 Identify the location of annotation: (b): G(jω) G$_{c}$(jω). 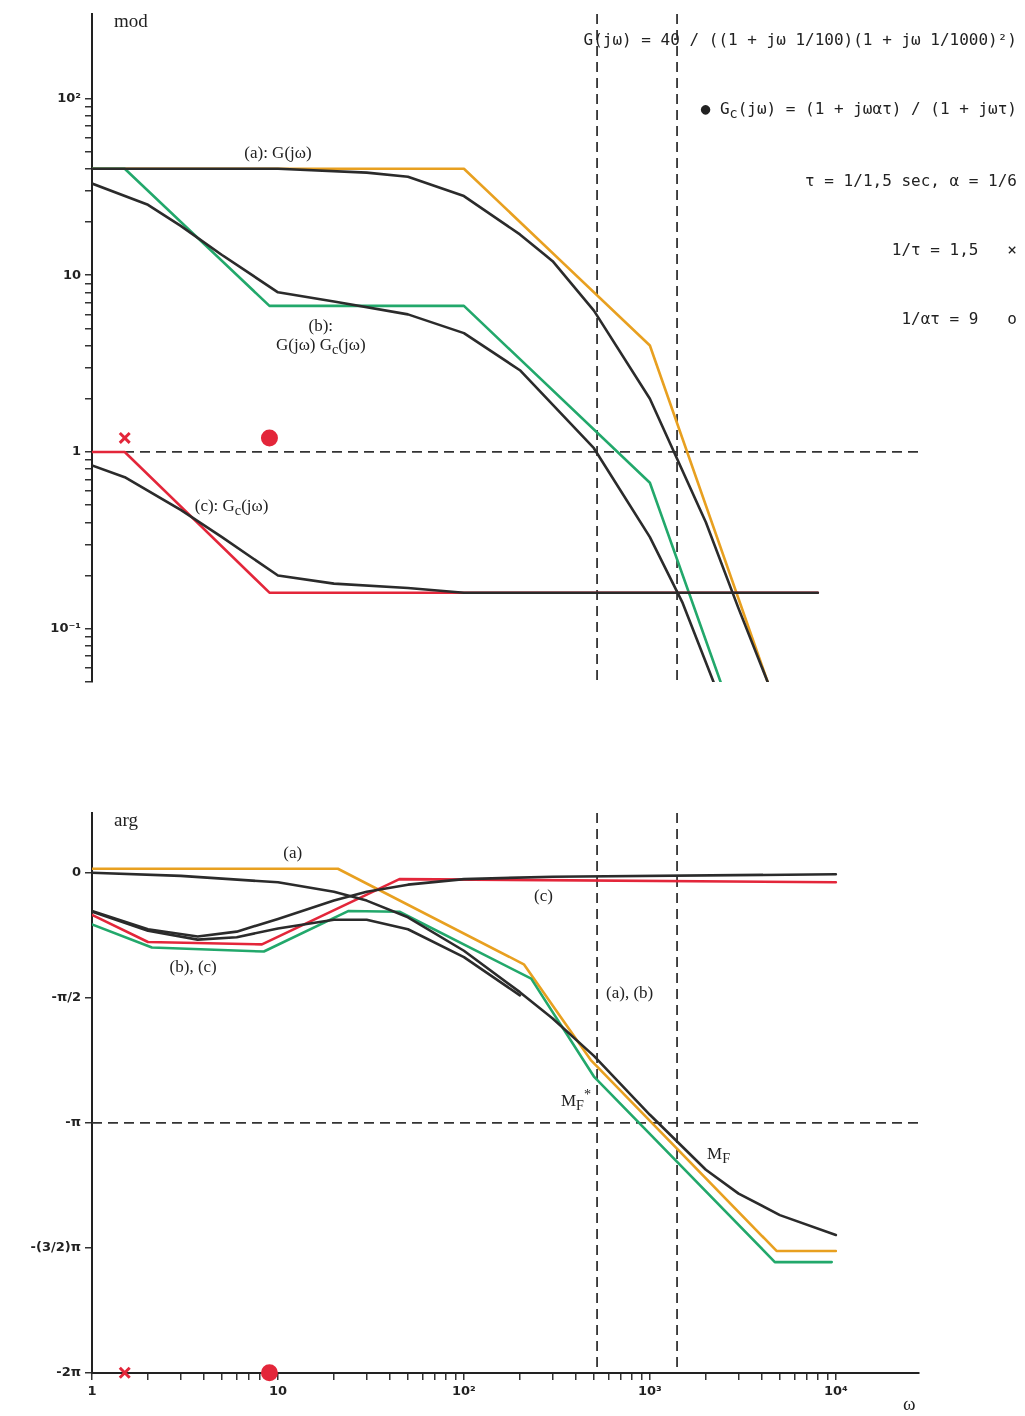
(321, 337).